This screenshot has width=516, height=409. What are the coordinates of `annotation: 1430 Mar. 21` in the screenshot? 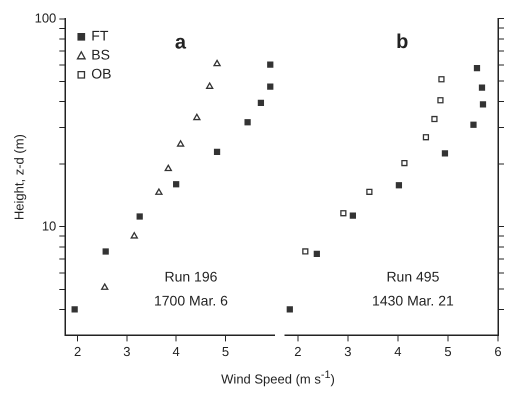 It's located at (413, 300).